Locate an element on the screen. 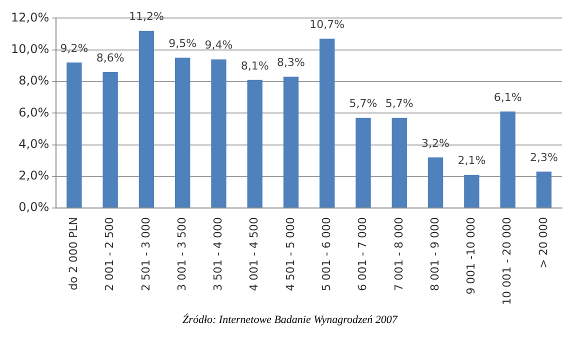  x-tick-label: 3 001 - 3 500 is located at coordinates (181, 254).